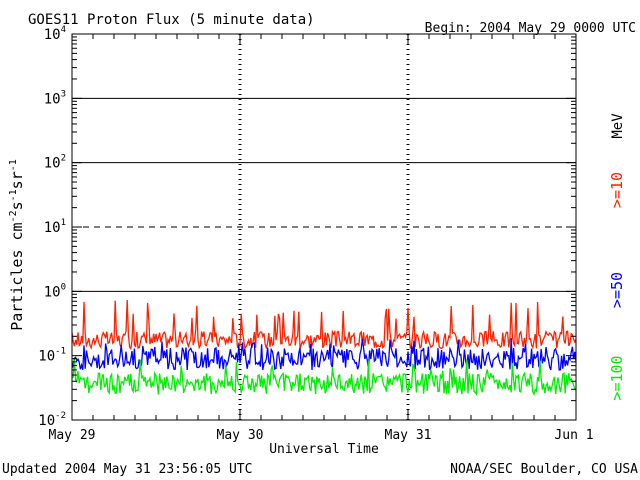  Describe the element at coordinates (544, 469) in the screenshot. I see `credit: NOAA/SEC Boulder, CO USA` at that location.